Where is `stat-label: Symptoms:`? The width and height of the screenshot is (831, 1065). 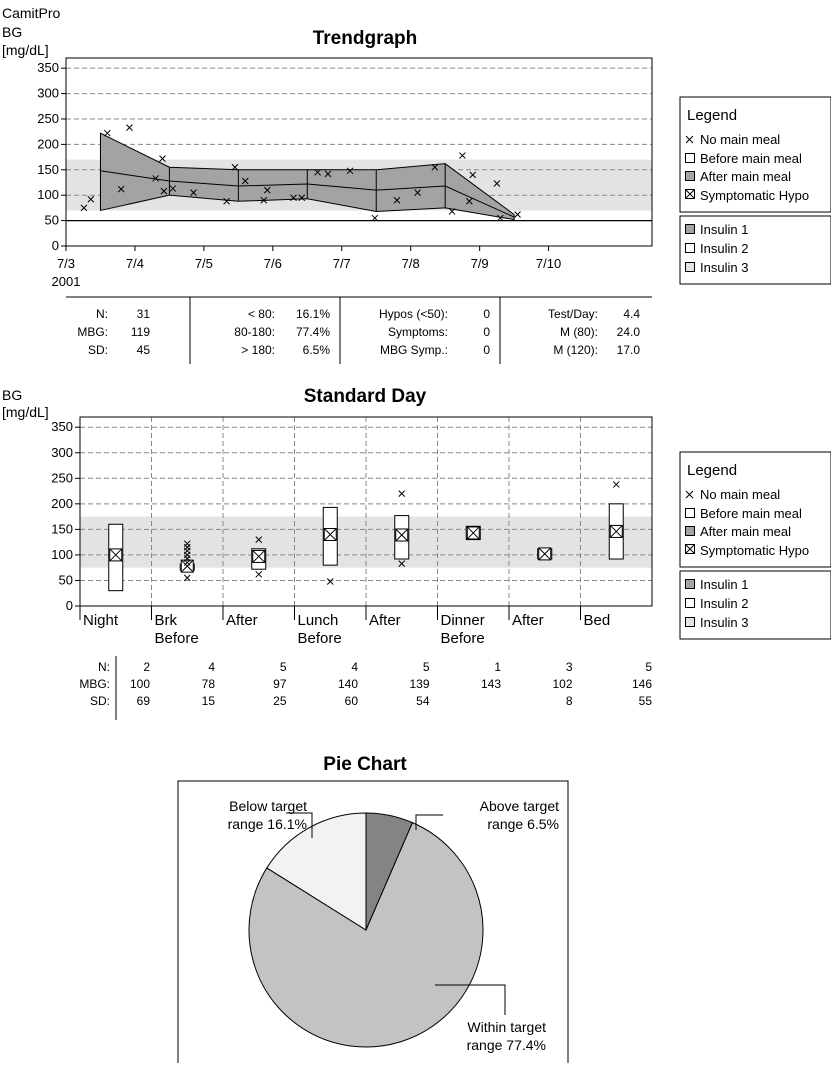 stat-label: Symptoms: is located at coordinates (418, 332).